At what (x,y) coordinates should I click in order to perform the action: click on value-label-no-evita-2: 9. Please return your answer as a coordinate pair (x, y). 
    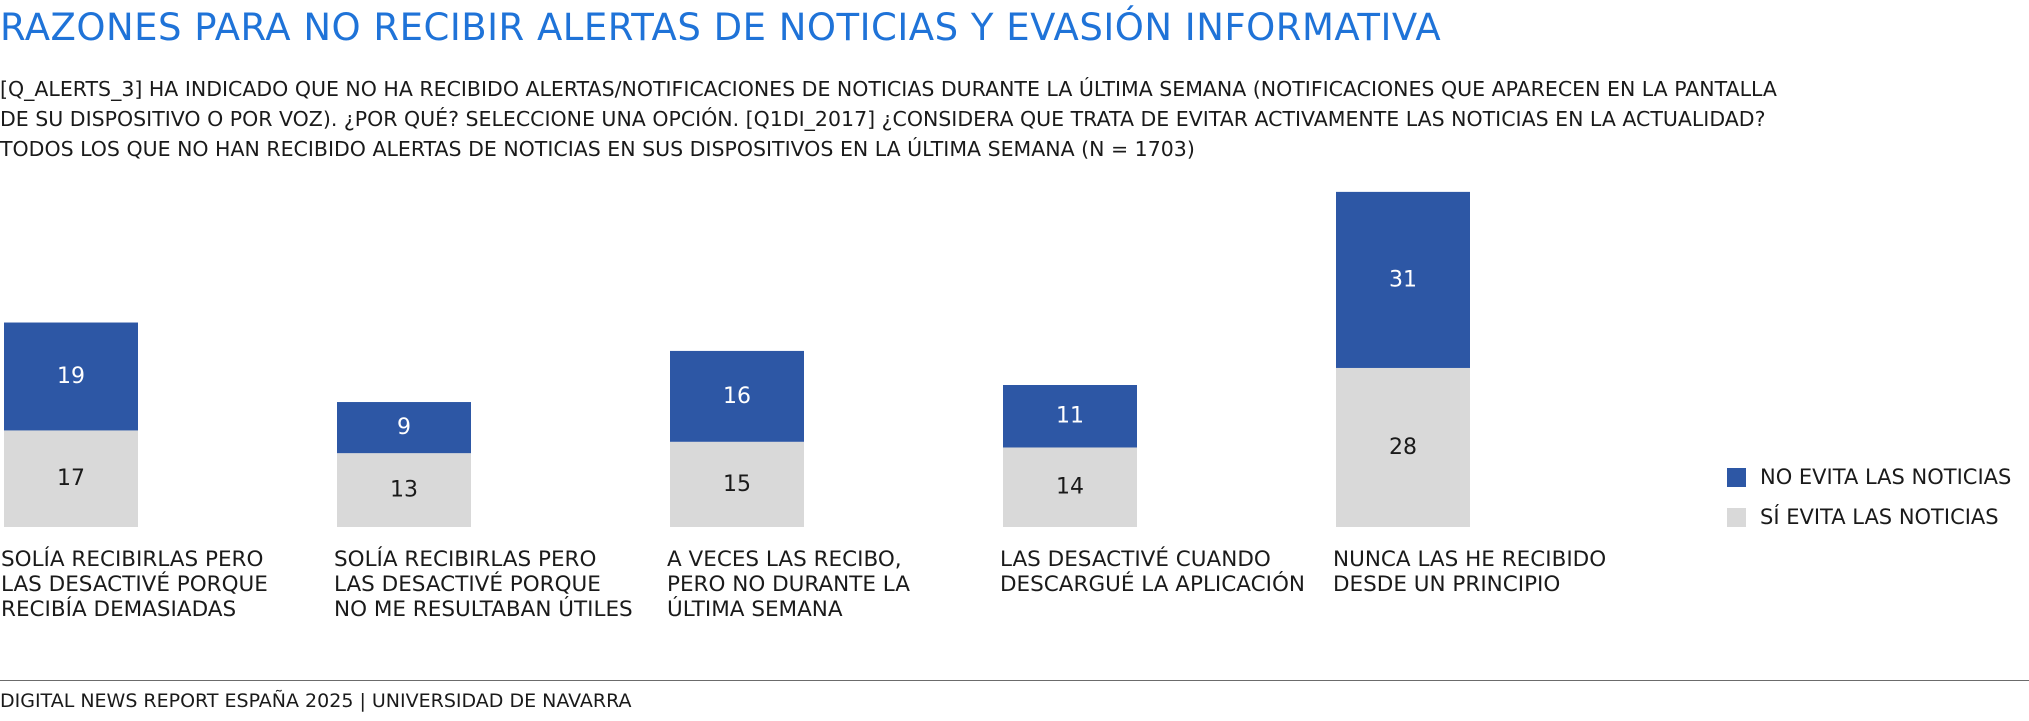
    Looking at the image, I should click on (404, 427).